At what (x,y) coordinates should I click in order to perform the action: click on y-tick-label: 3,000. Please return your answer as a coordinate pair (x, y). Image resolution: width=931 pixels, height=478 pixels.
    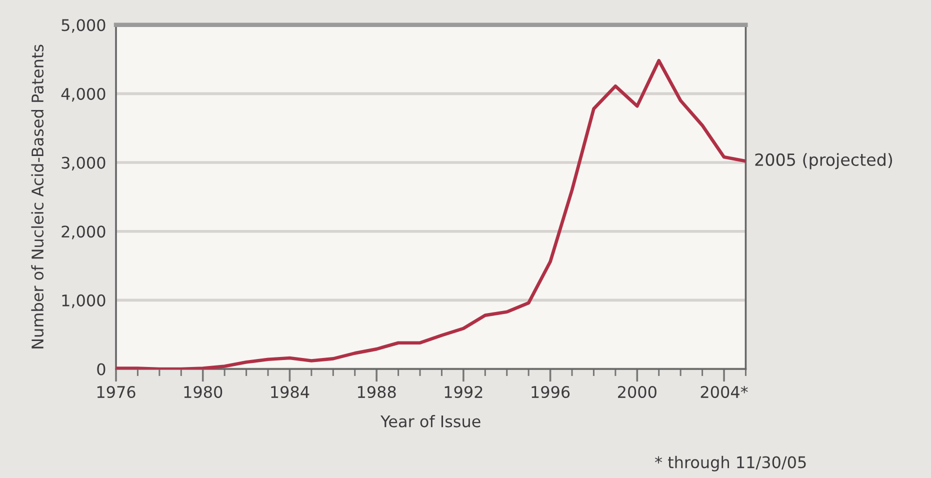
    Looking at the image, I should click on (84, 163).